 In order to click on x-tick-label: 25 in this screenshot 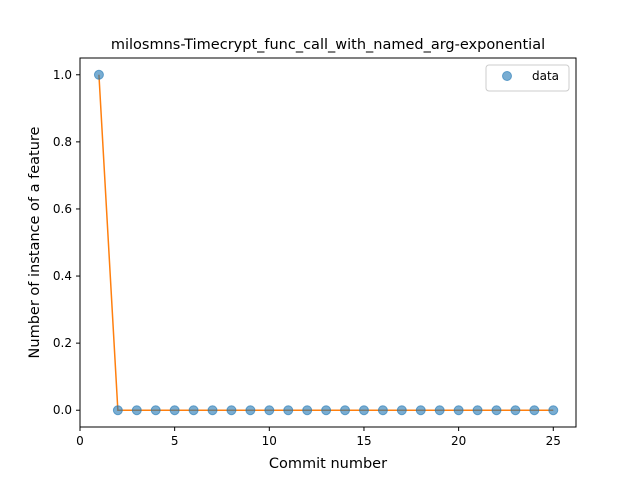, I will do `click(553, 441)`.